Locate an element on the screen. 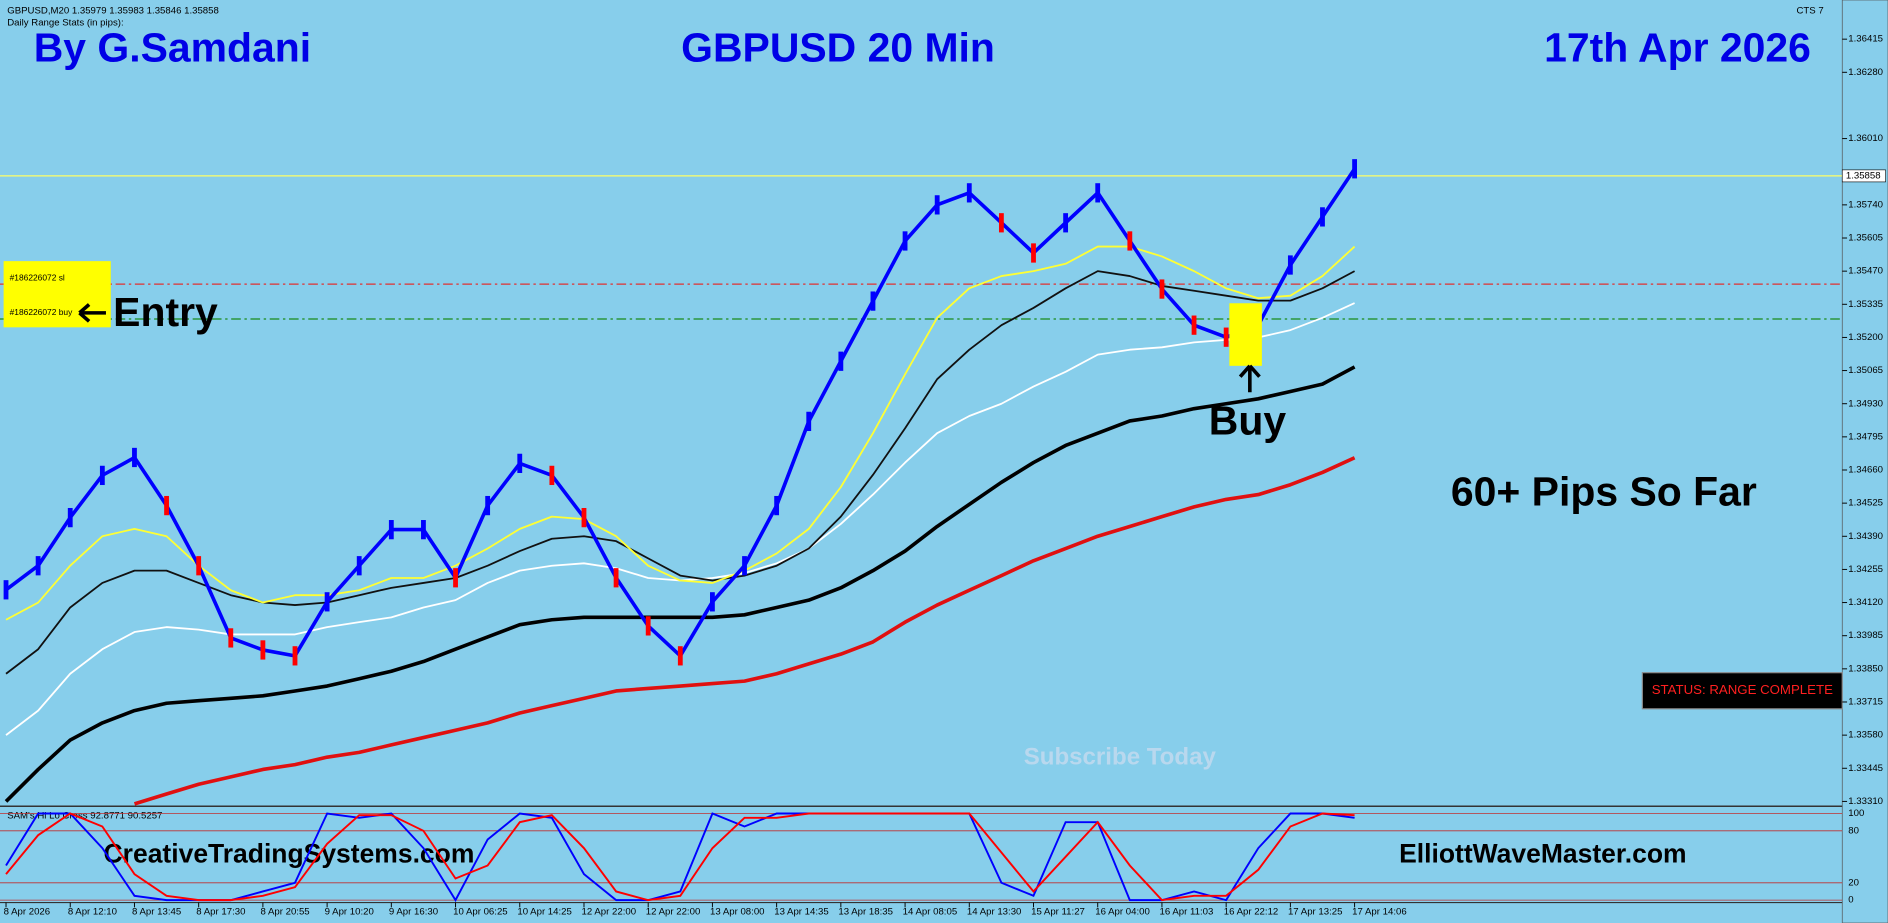 The width and height of the screenshot is (1888, 923). author: By G.Samdani is located at coordinates (172, 47).